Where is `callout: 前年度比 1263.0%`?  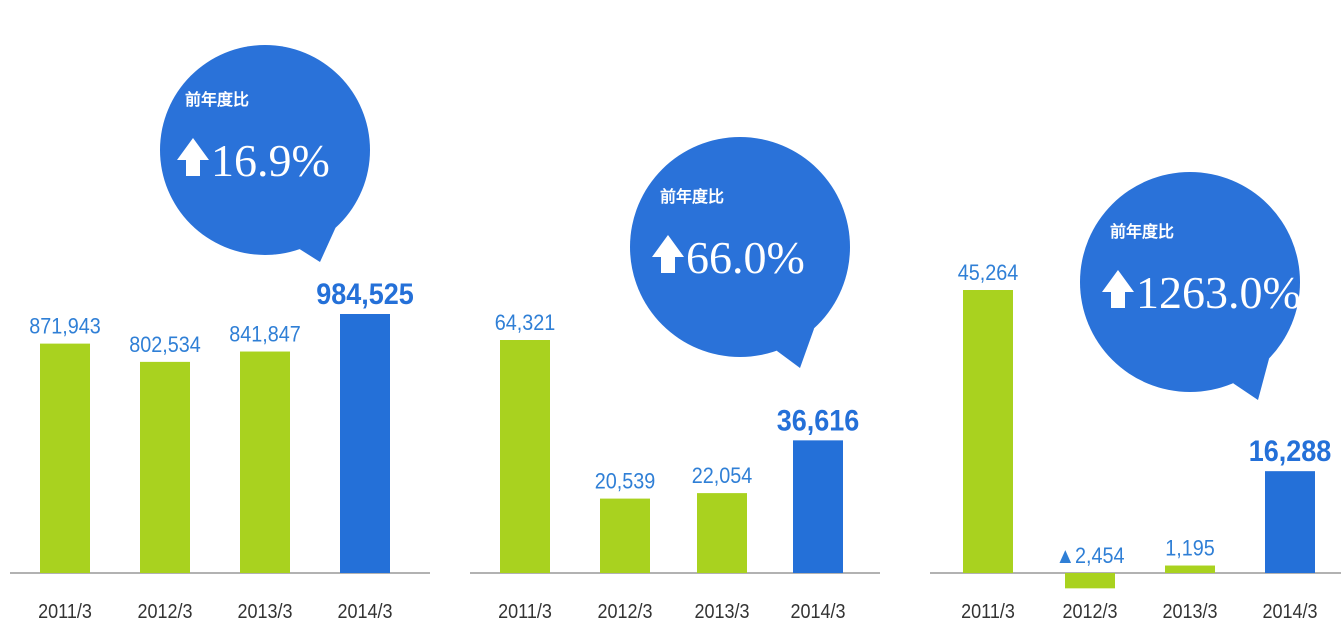
callout: 前年度比 1263.0% is located at coordinates (1190, 286).